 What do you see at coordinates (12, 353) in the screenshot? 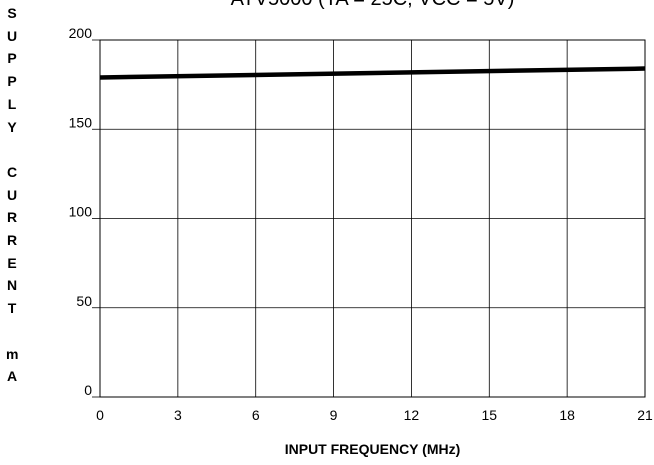
I see `y-axis-label-letter: m` at bounding box center [12, 353].